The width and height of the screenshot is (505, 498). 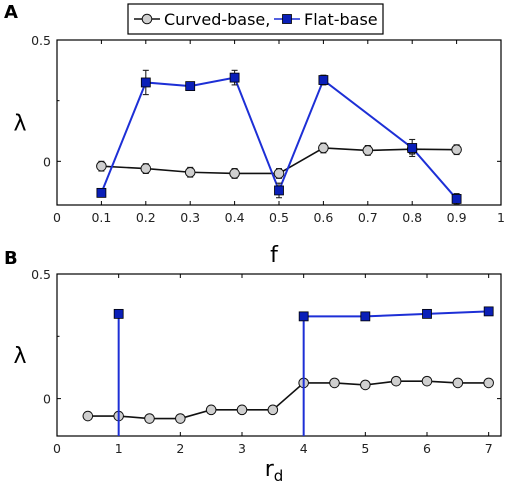 I want to click on legend-flat-label: Flat-base, so click(x=341, y=19).